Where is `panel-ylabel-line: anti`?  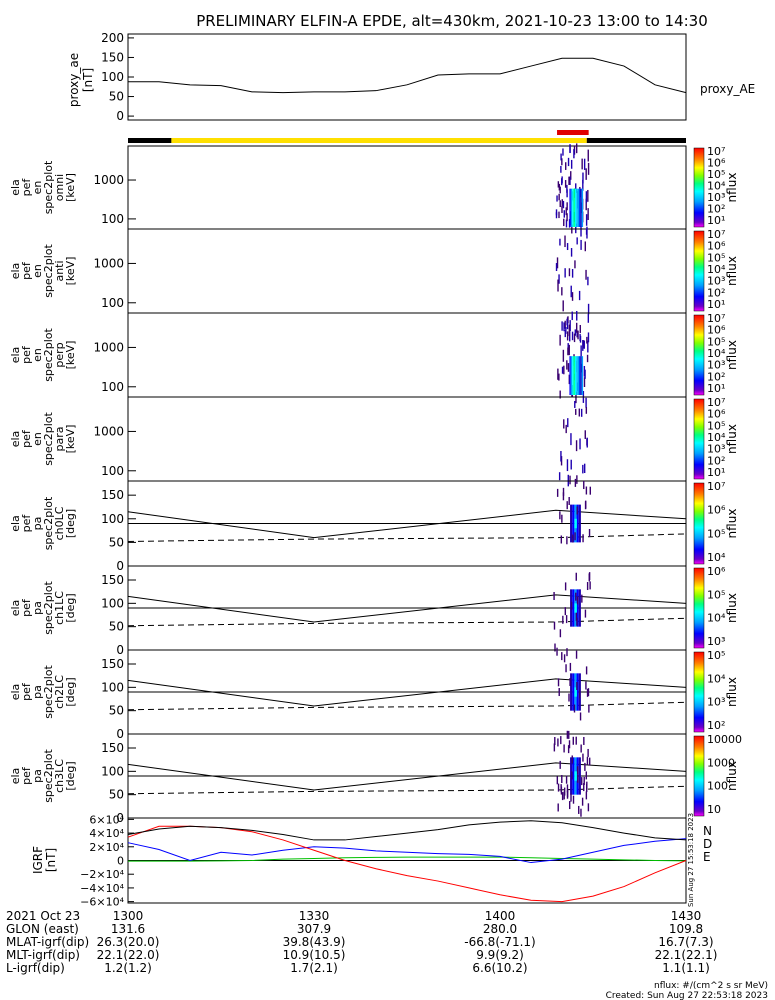 panel-ylabel-line: anti is located at coordinates (59, 270).